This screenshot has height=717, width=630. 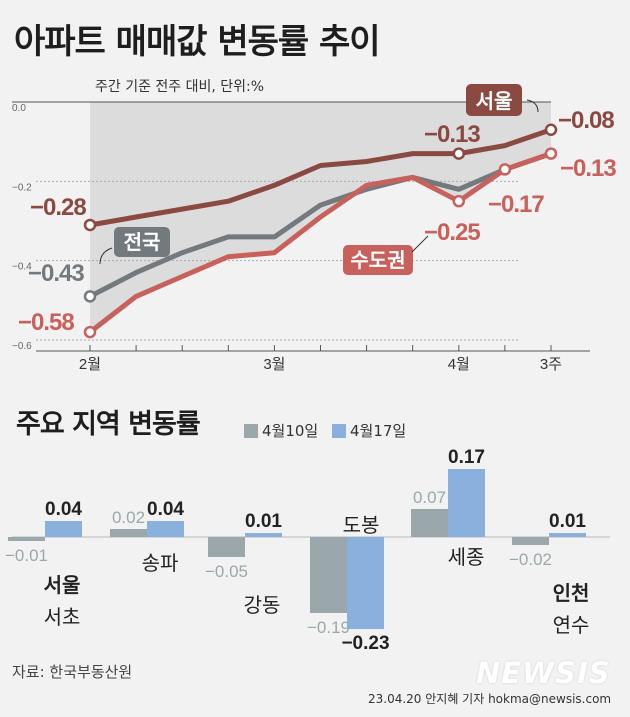 I want to click on bar-value-label: 0.02, so click(x=128, y=517).